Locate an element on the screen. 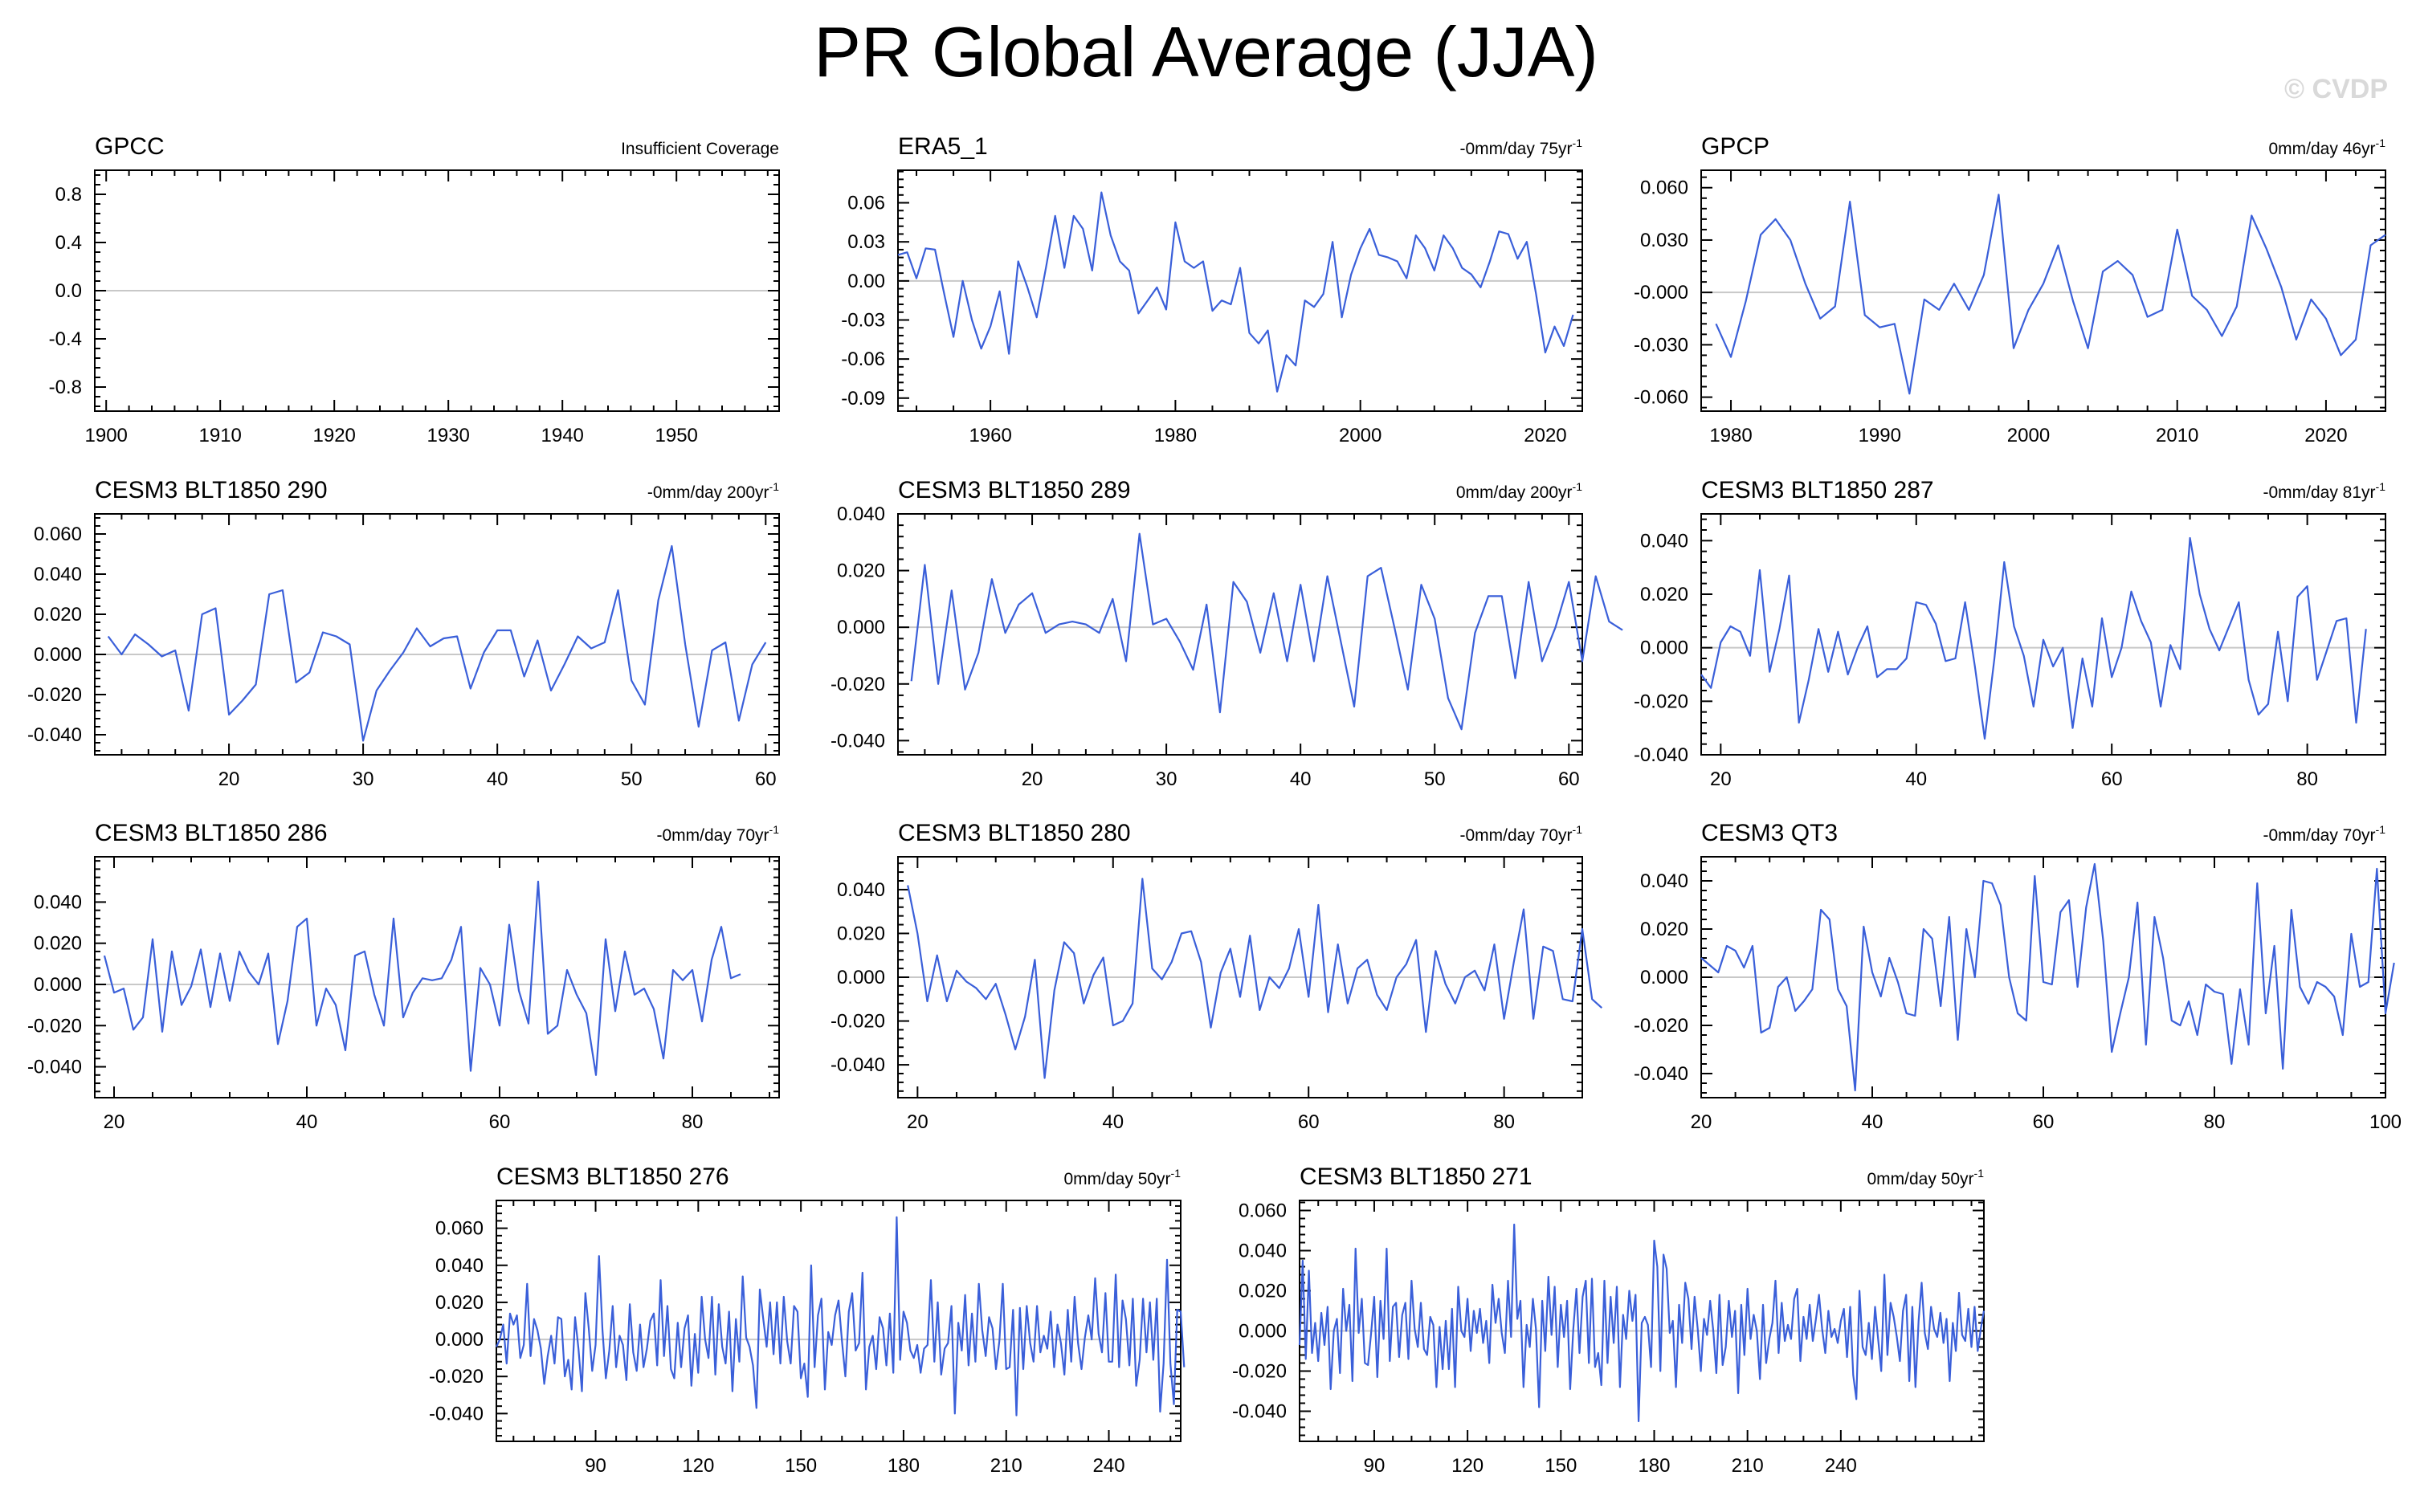 This screenshot has height=1512, width=2412. panel-title: GPCP is located at coordinates (1735, 146).